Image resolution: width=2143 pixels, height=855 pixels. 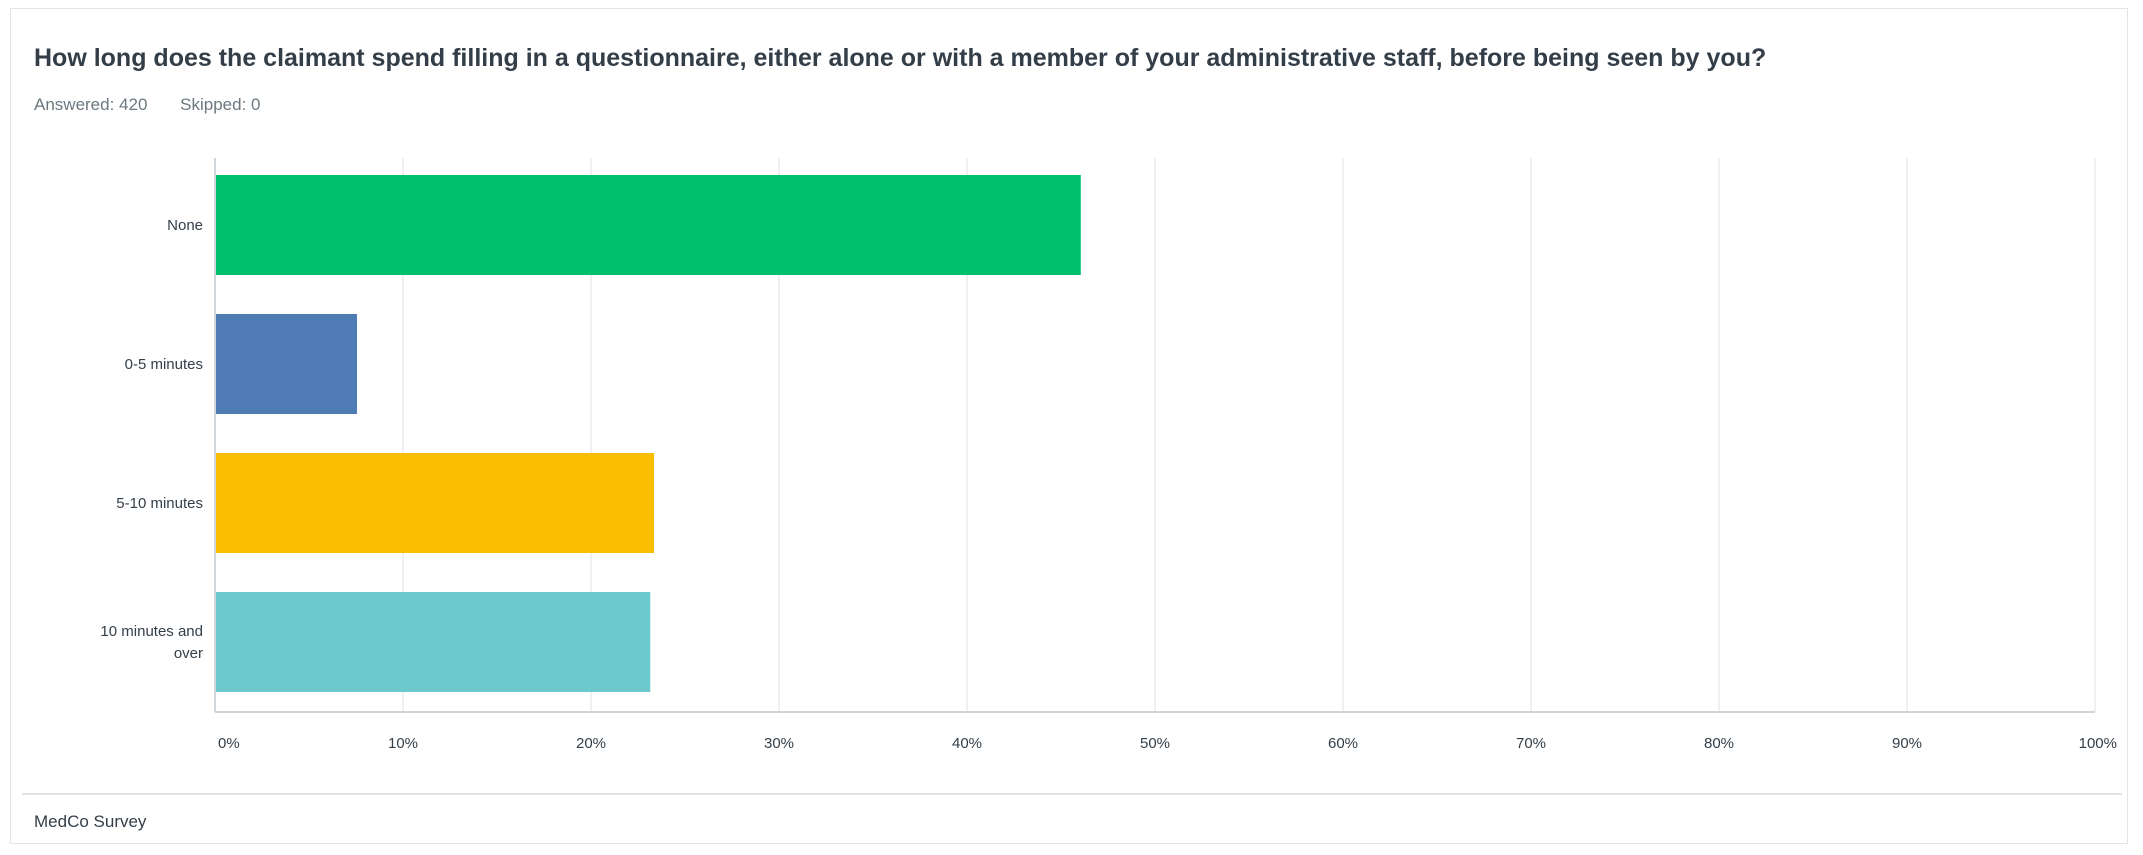 What do you see at coordinates (1155, 743) in the screenshot?
I see `x-tick-label: 50%` at bounding box center [1155, 743].